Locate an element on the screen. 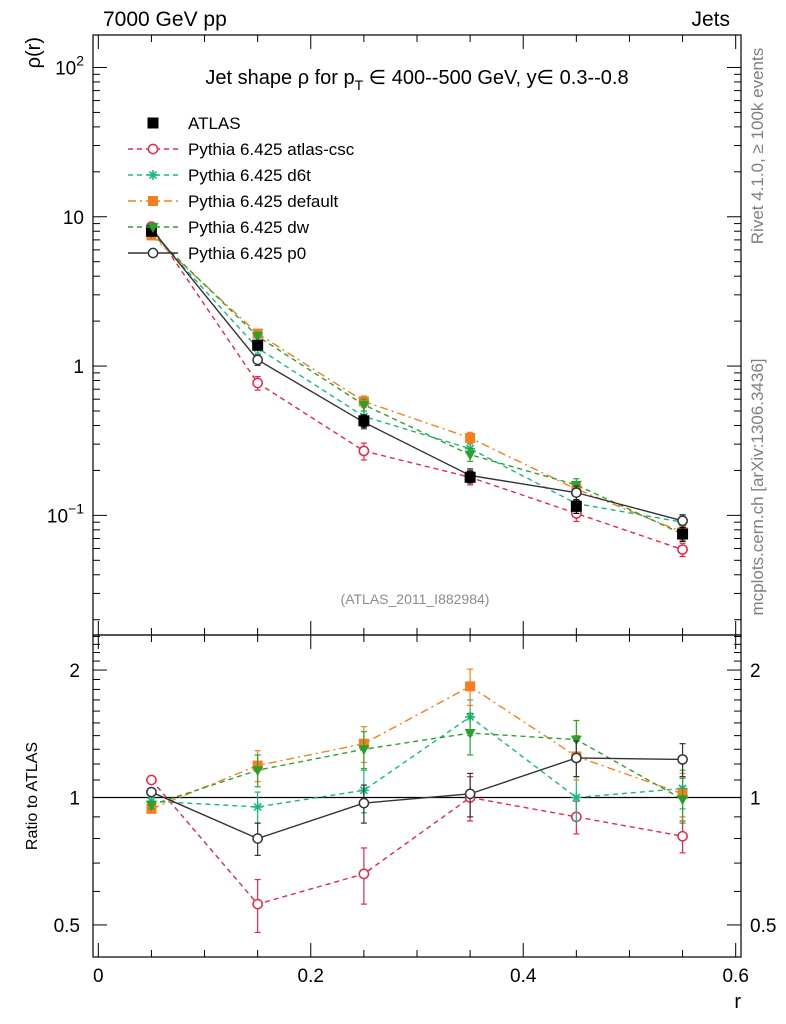 The width and height of the screenshot is (786, 1024). legend-label: Pythia 6.425 atlas-csc is located at coordinates (271, 149).